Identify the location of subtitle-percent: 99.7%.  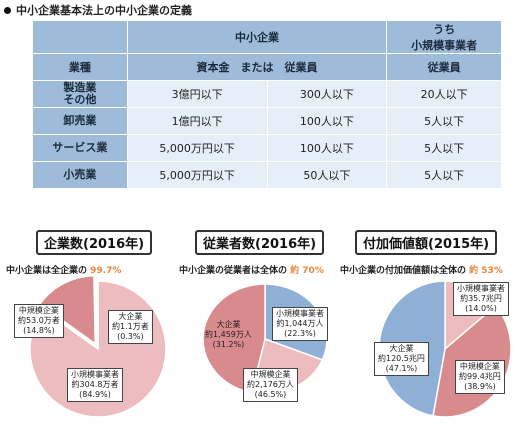
(106, 271).